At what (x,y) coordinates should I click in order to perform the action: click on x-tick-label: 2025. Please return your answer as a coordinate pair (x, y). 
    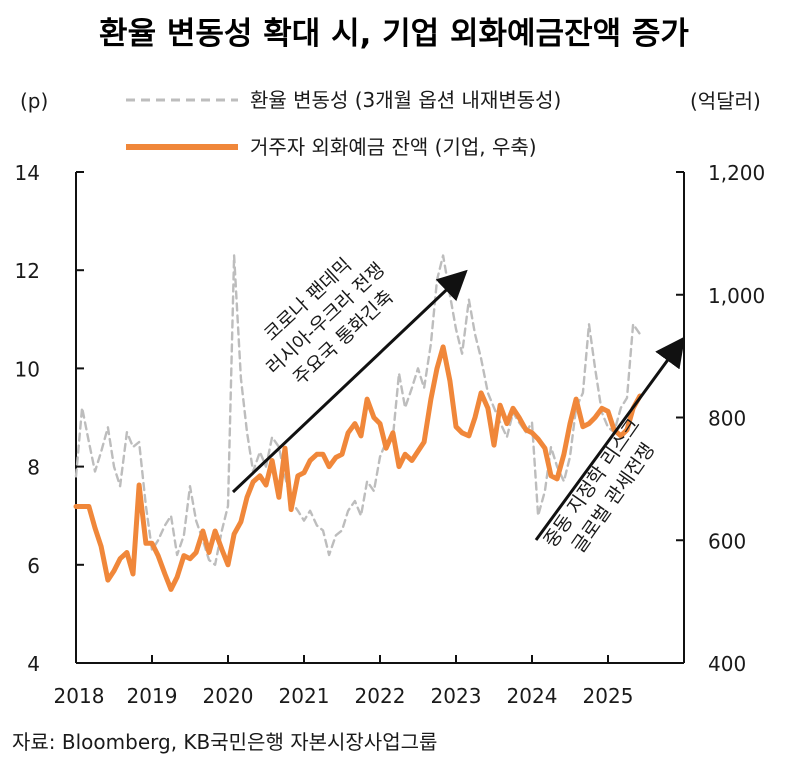
    Looking at the image, I should click on (608, 696).